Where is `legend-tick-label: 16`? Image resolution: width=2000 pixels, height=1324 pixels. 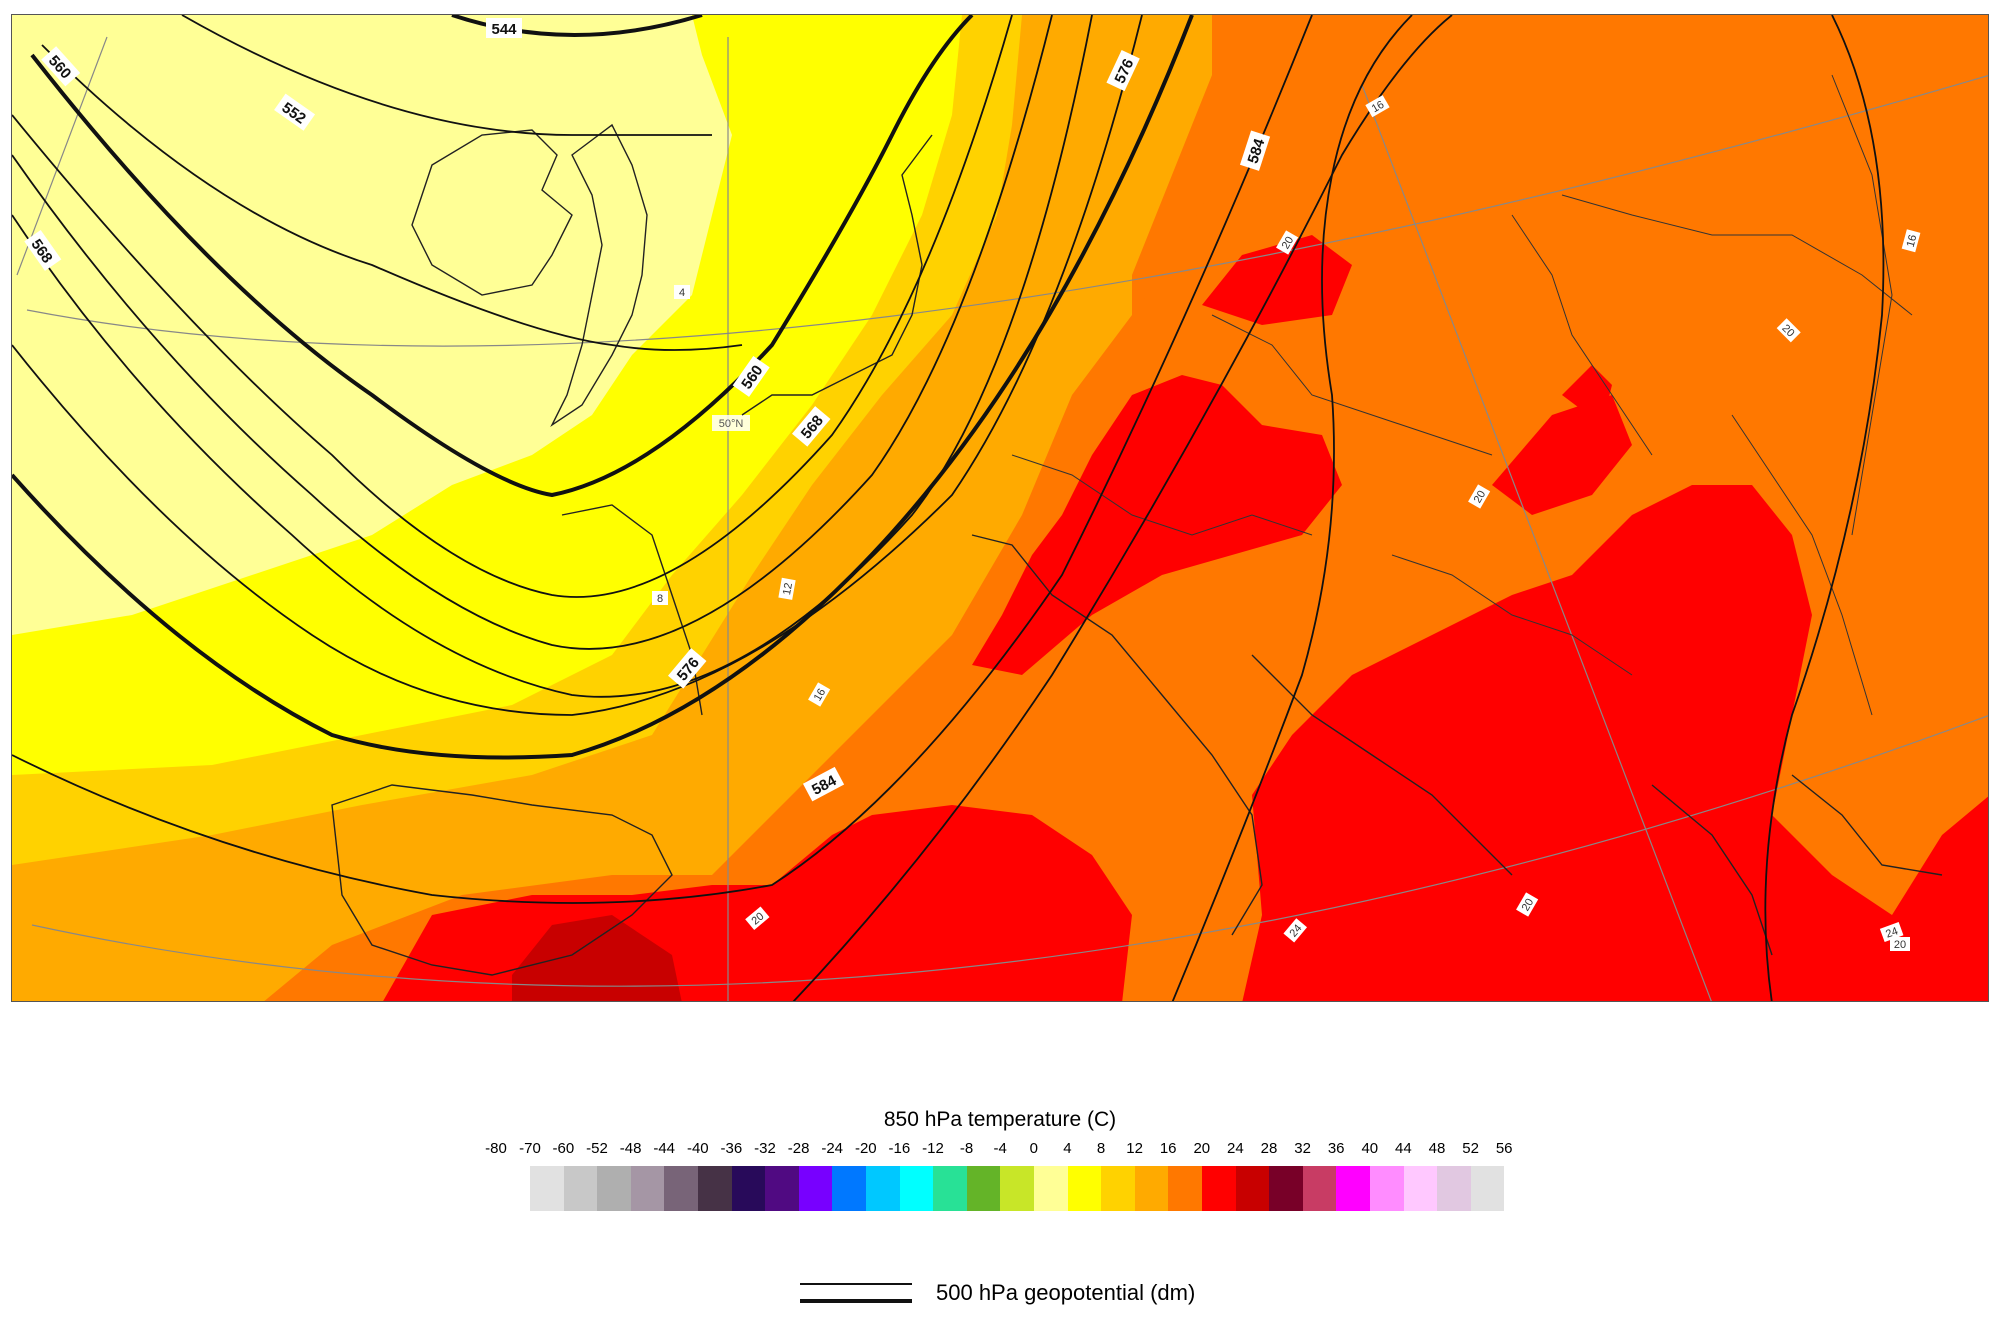
legend-tick-label: 16 is located at coordinates (1168, 1148).